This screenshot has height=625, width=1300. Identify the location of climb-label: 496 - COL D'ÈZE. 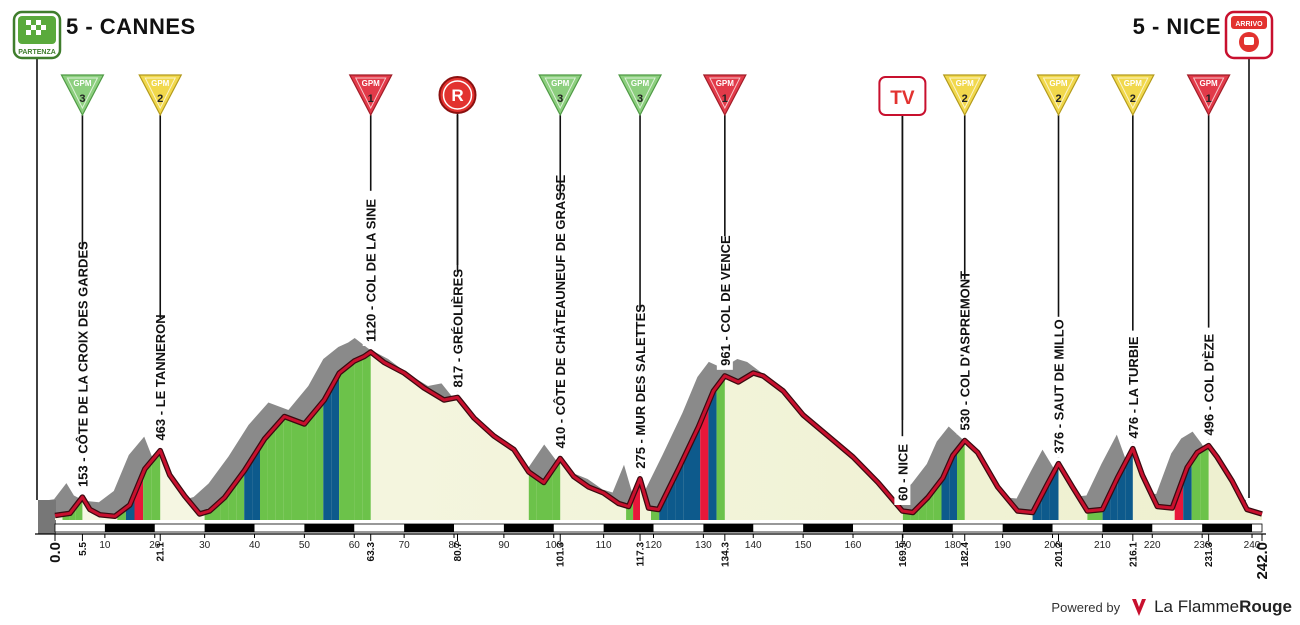
(1209, 384).